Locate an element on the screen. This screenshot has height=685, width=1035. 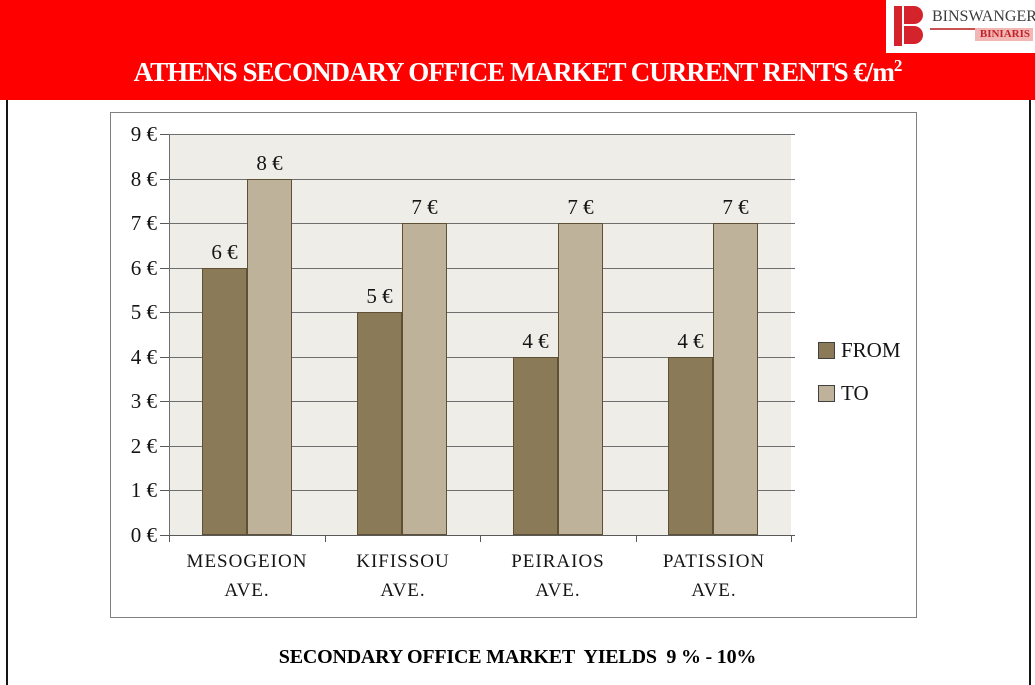
x-axis-label-line: PEIRAIOS is located at coordinates (558, 561).